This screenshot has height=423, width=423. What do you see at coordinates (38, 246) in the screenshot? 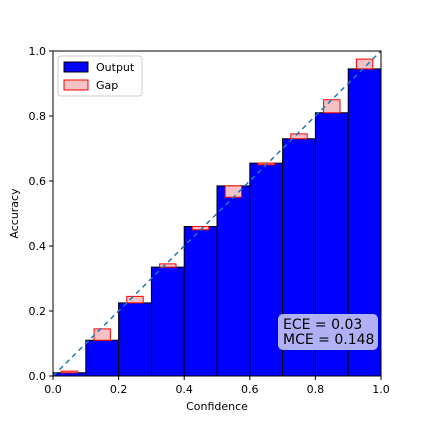
I see `y-tick-label: 0.4` at bounding box center [38, 246].